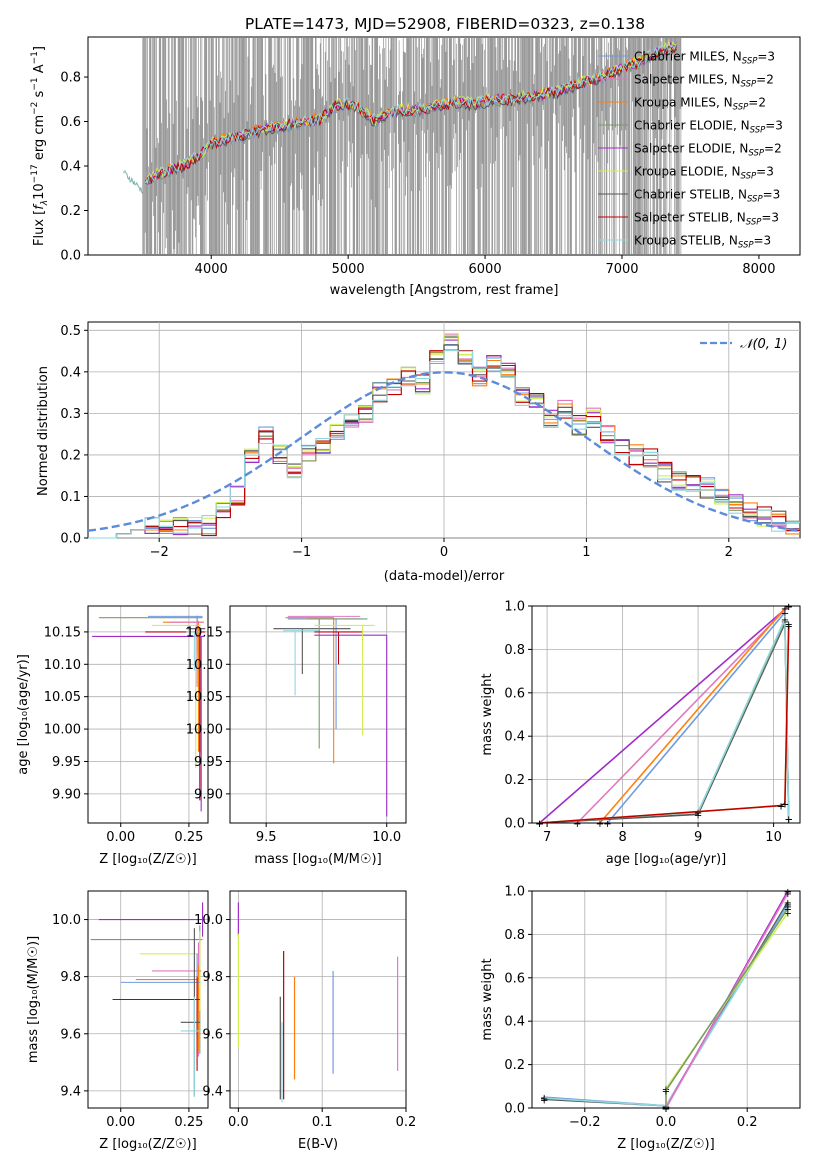 Image resolution: width=819 pixels, height=1170 pixels. What do you see at coordinates (33, 999) in the screenshot?
I see `ylabel: mass [log₁₀(M/M☉)]` at bounding box center [33, 999].